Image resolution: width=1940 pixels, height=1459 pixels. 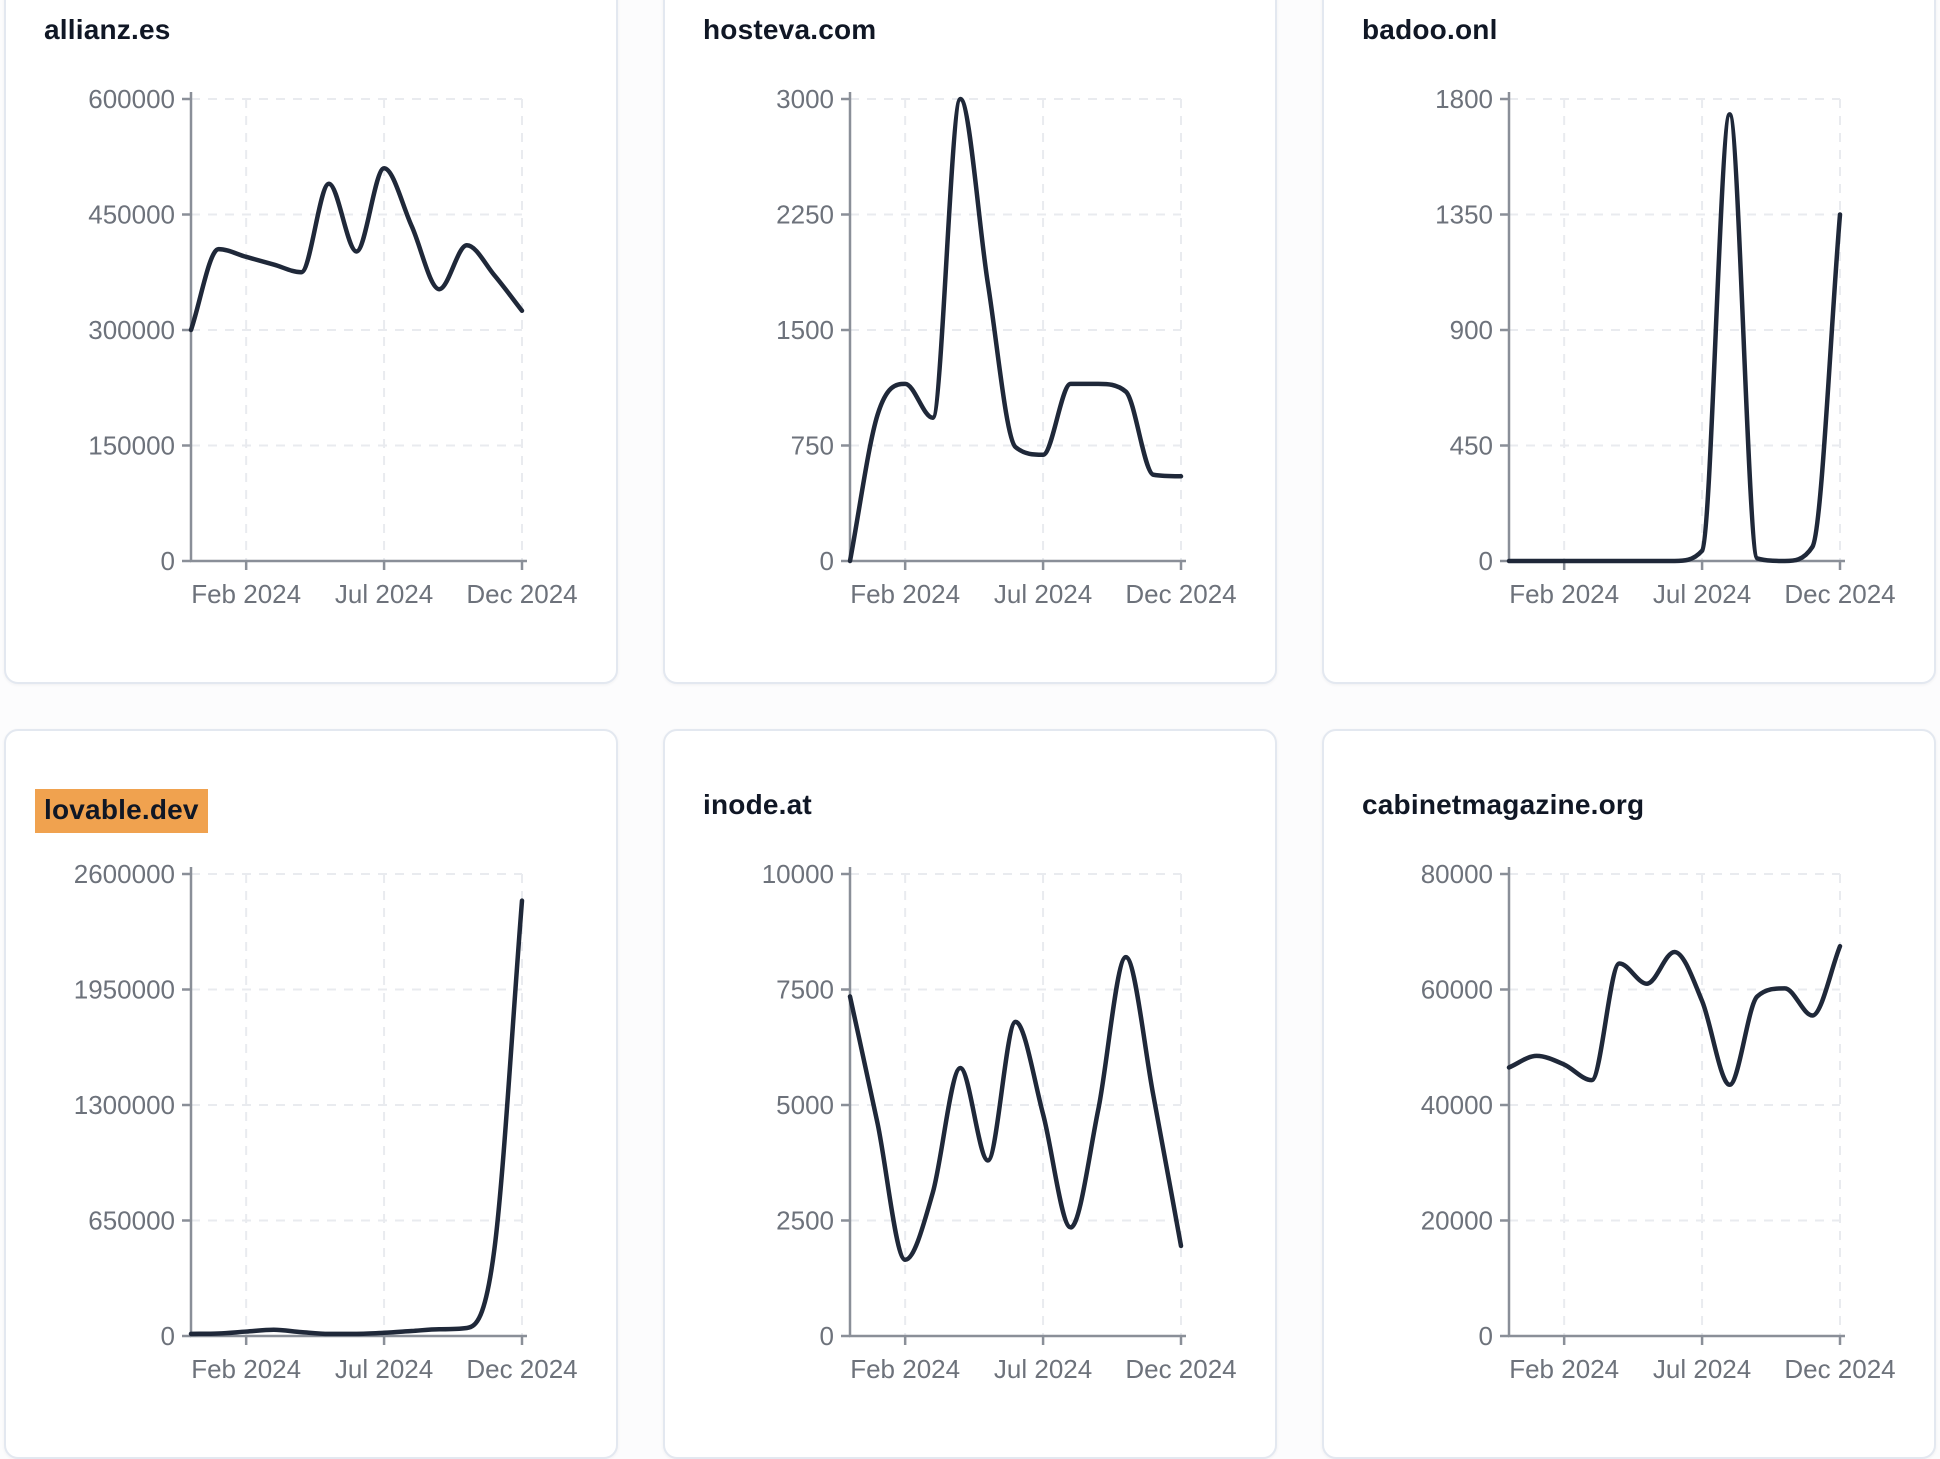 What do you see at coordinates (1457, 874) in the screenshot?
I see `svg-text: 80000` at bounding box center [1457, 874].